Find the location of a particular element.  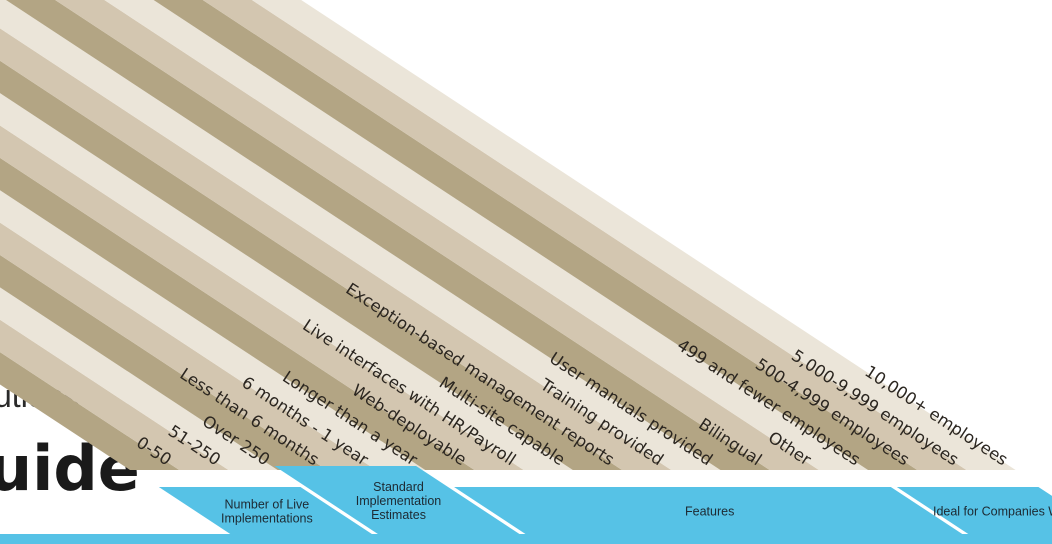

accent-baseline is located at coordinates (526, 539).